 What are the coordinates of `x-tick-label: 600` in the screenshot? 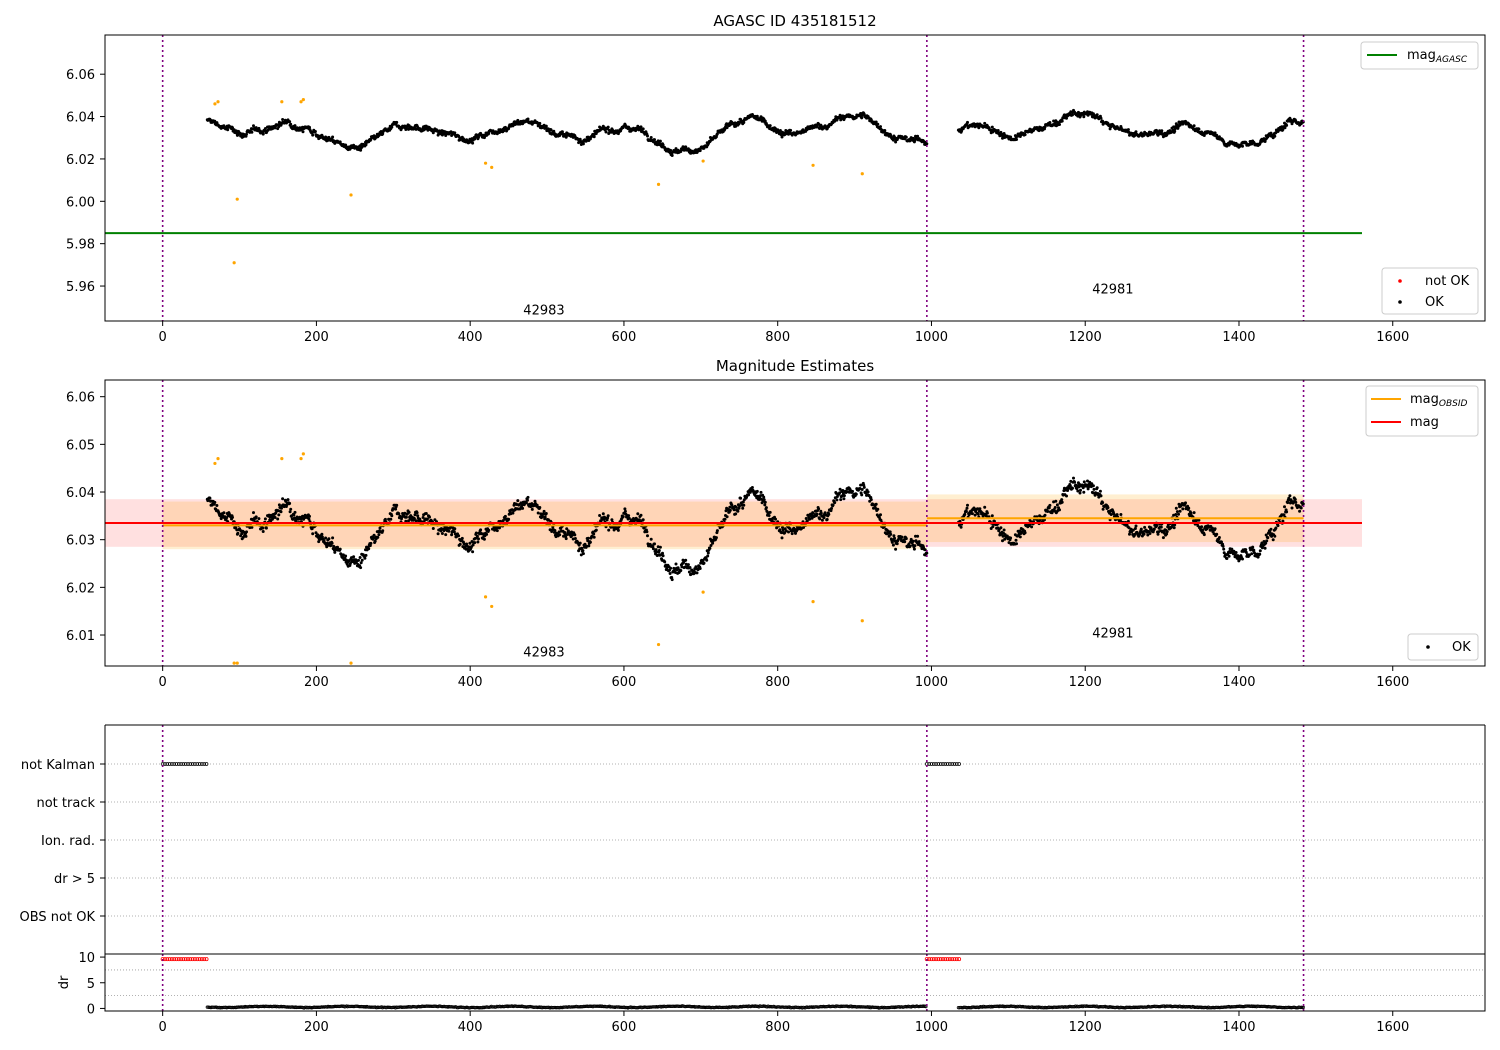 It's located at (624, 337).